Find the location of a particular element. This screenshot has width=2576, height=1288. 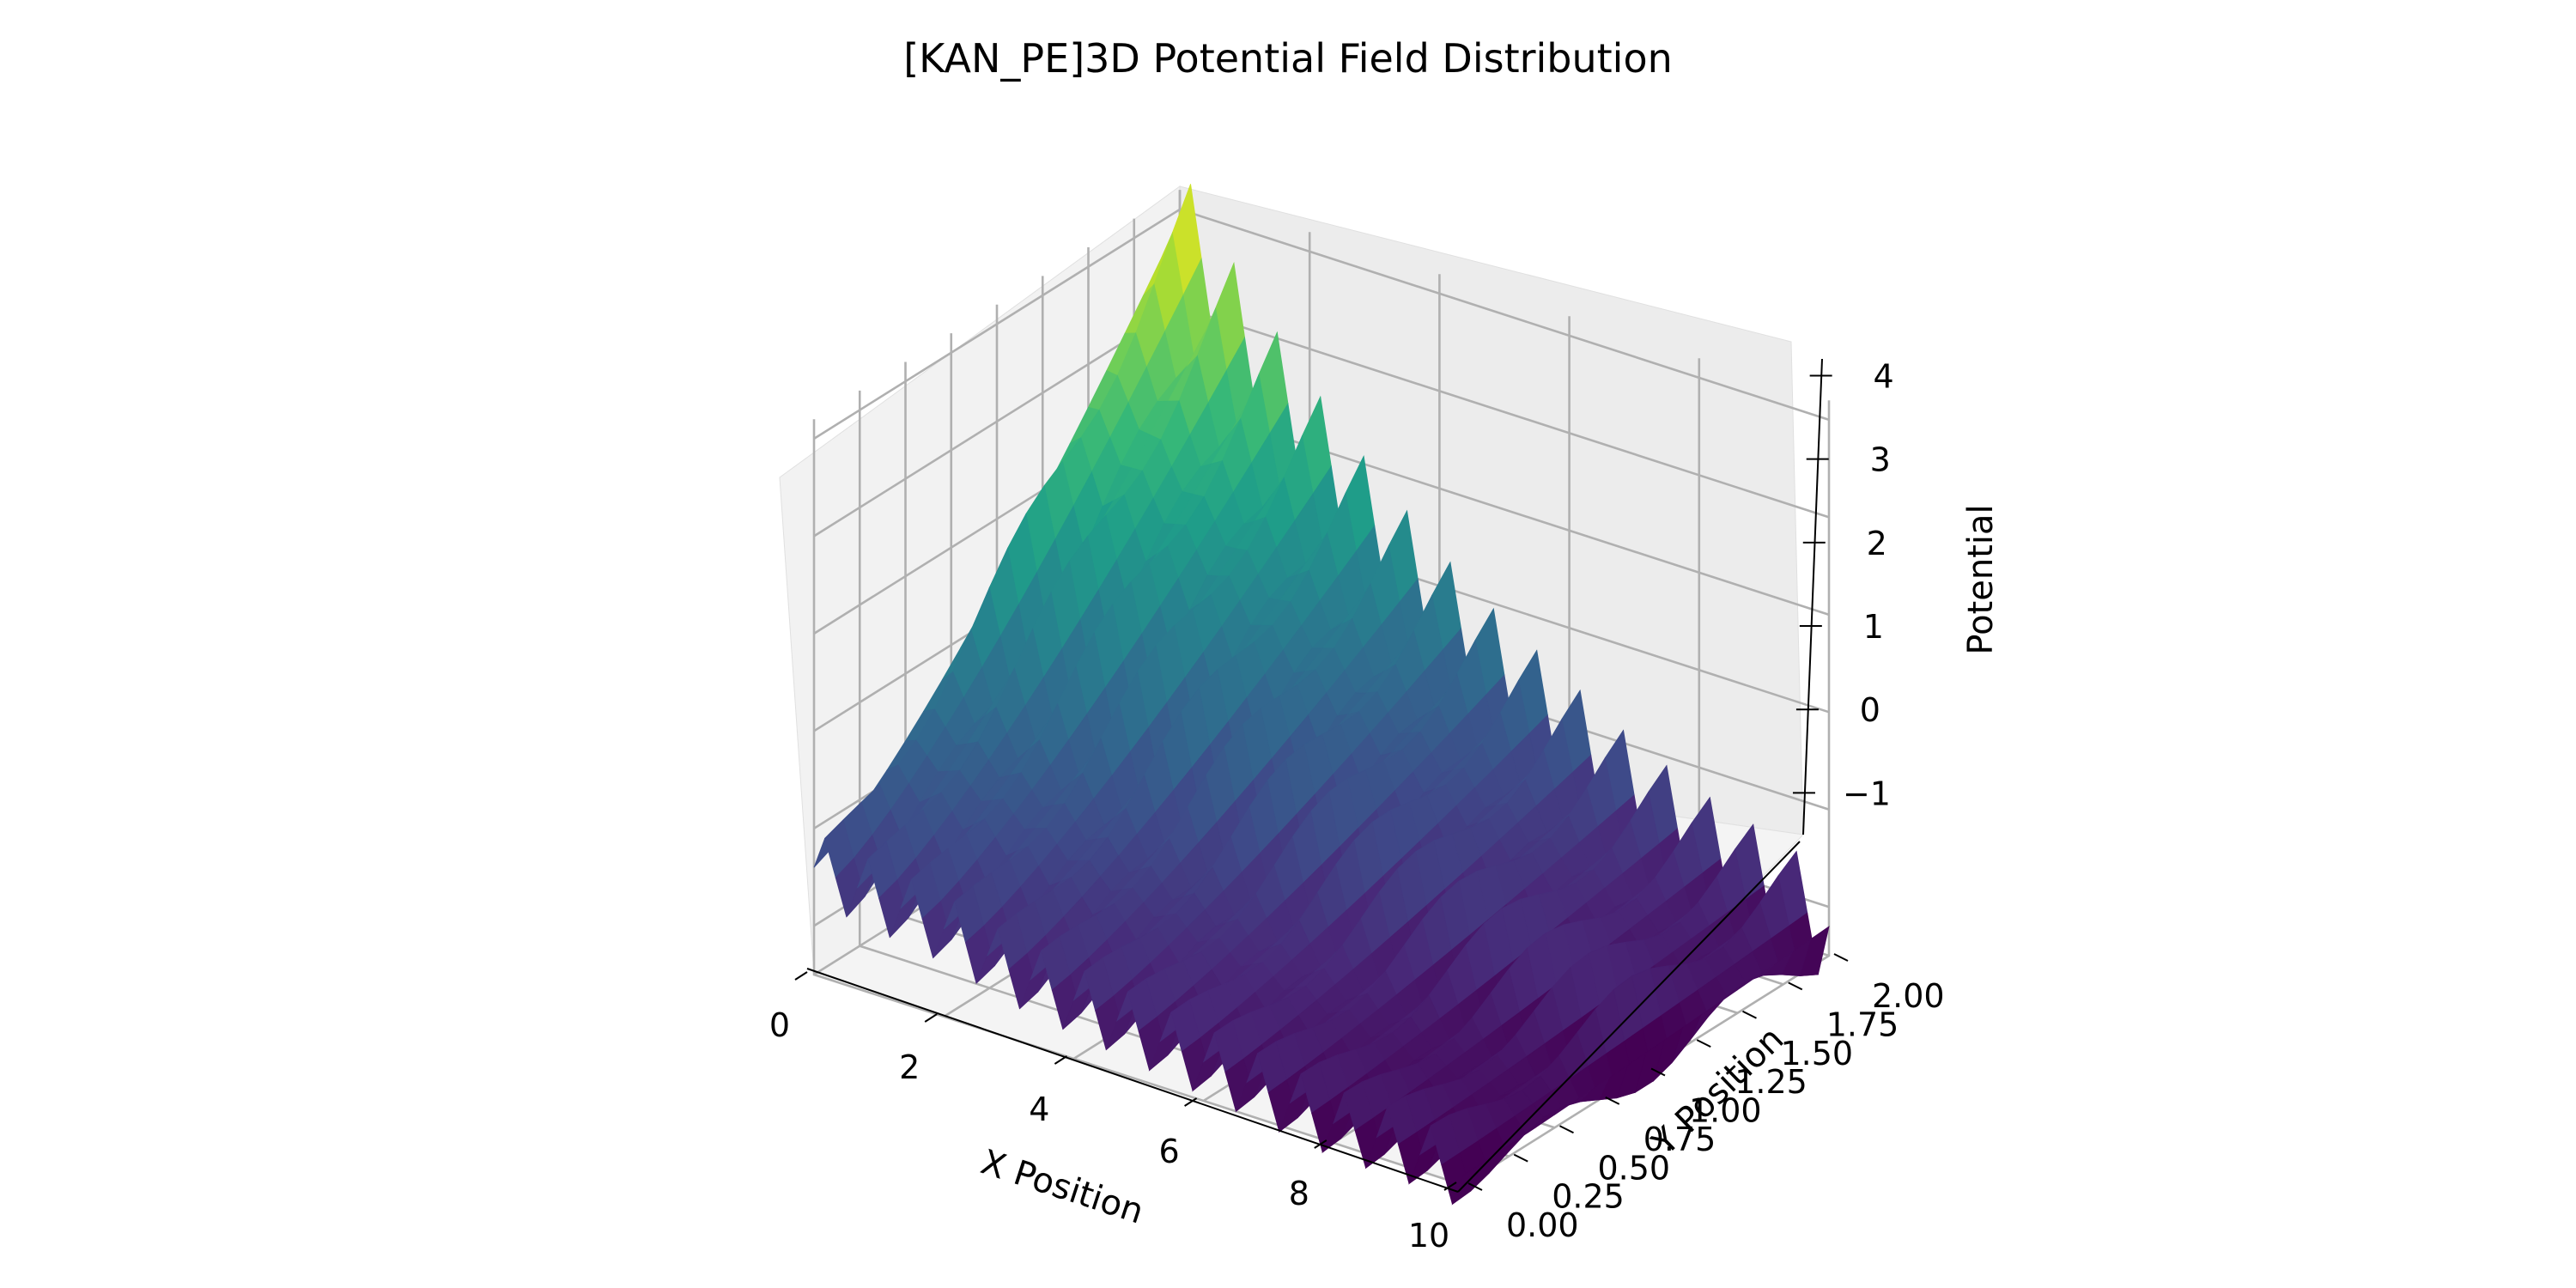

z-grid-line is located at coordinates (1321, 324).